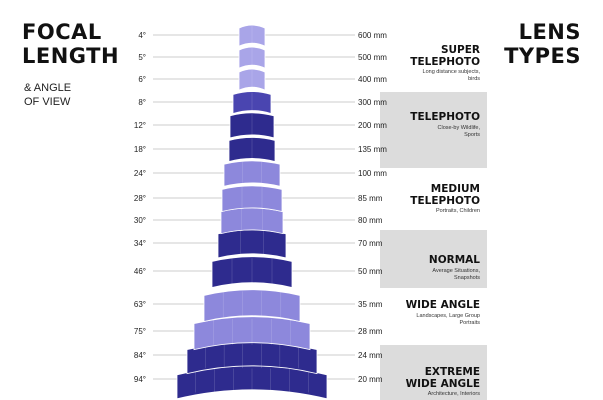 The image size is (603, 400). What do you see at coordinates (474, 79) in the screenshot?
I see `lens-type-description-line: birds` at bounding box center [474, 79].